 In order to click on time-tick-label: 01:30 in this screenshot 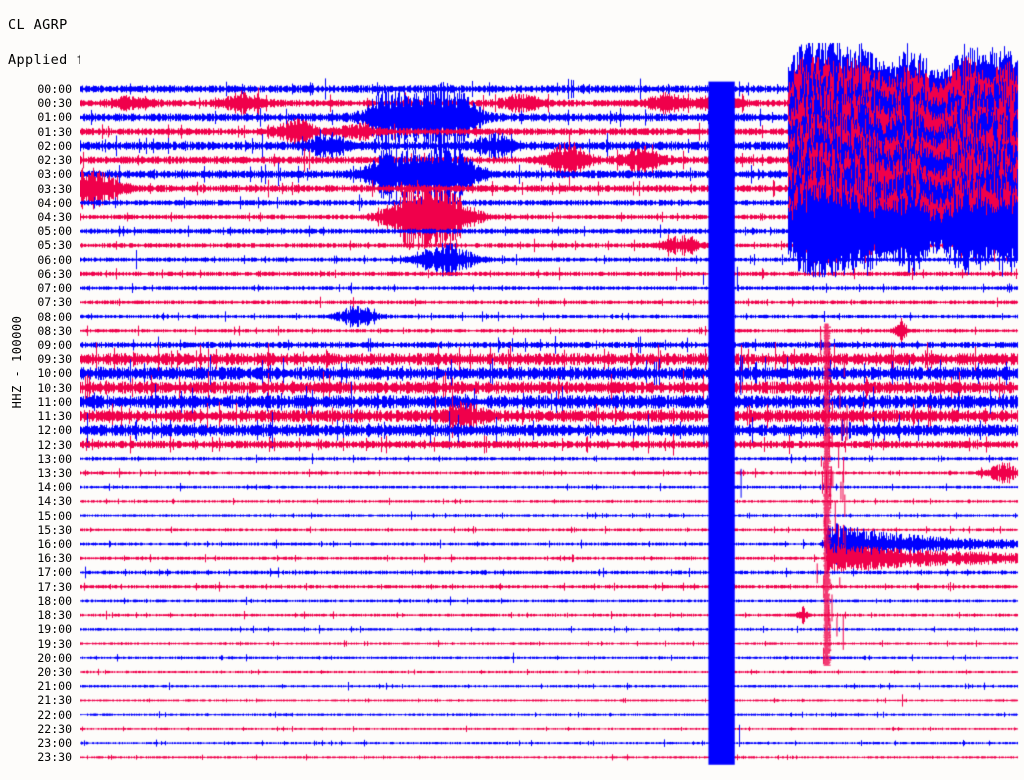, I will do `click(54, 131)`.